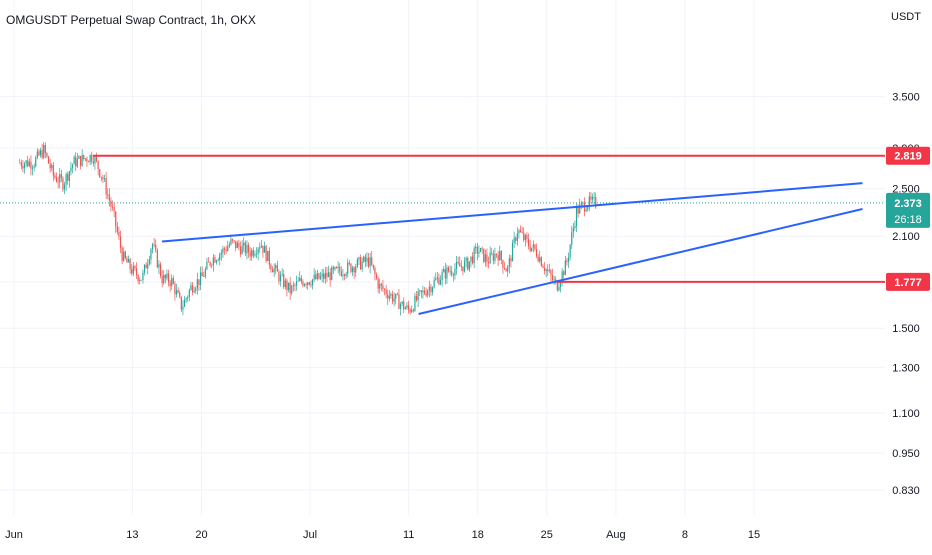  What do you see at coordinates (640, 261) in the screenshot?
I see `lower-trendline` at bounding box center [640, 261].